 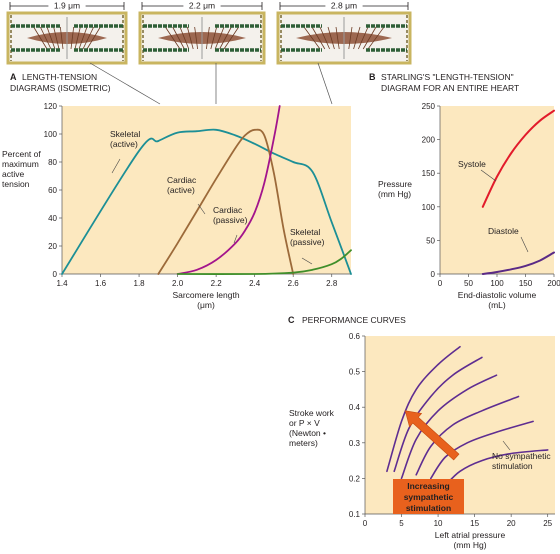 What do you see at coordinates (21, 169) in the screenshot?
I see `y-axis-title: Percent of maximum active tension` at bounding box center [21, 169].